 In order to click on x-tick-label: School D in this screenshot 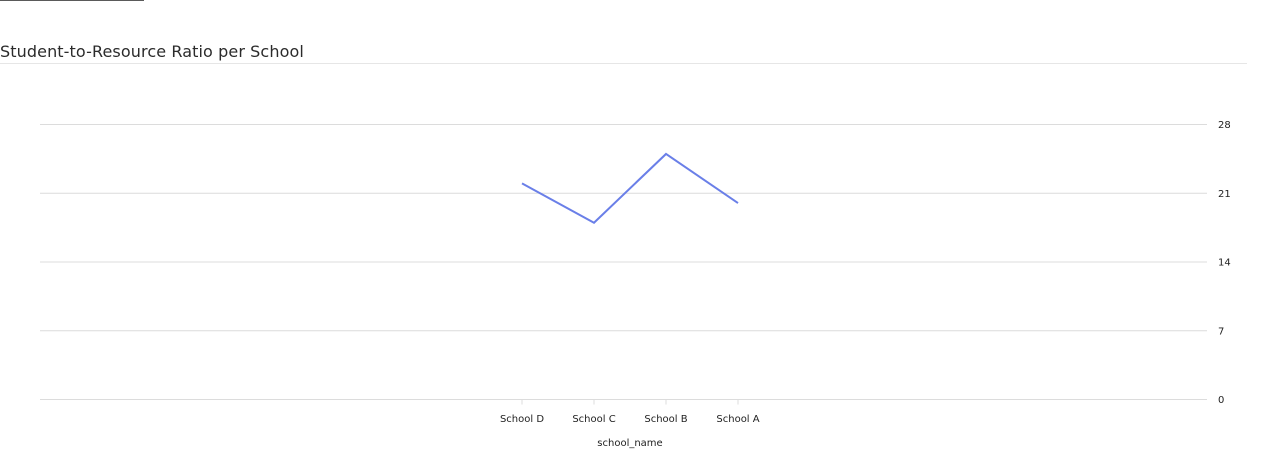, I will do `click(522, 419)`.